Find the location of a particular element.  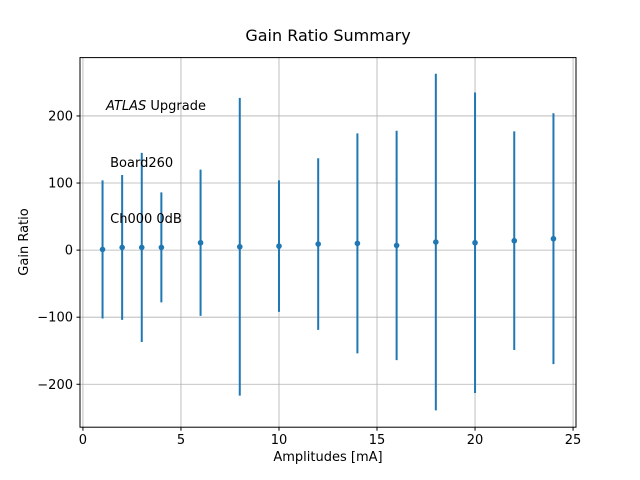

annotation-line-1: ATLAS Upgrade is located at coordinates (156, 107).